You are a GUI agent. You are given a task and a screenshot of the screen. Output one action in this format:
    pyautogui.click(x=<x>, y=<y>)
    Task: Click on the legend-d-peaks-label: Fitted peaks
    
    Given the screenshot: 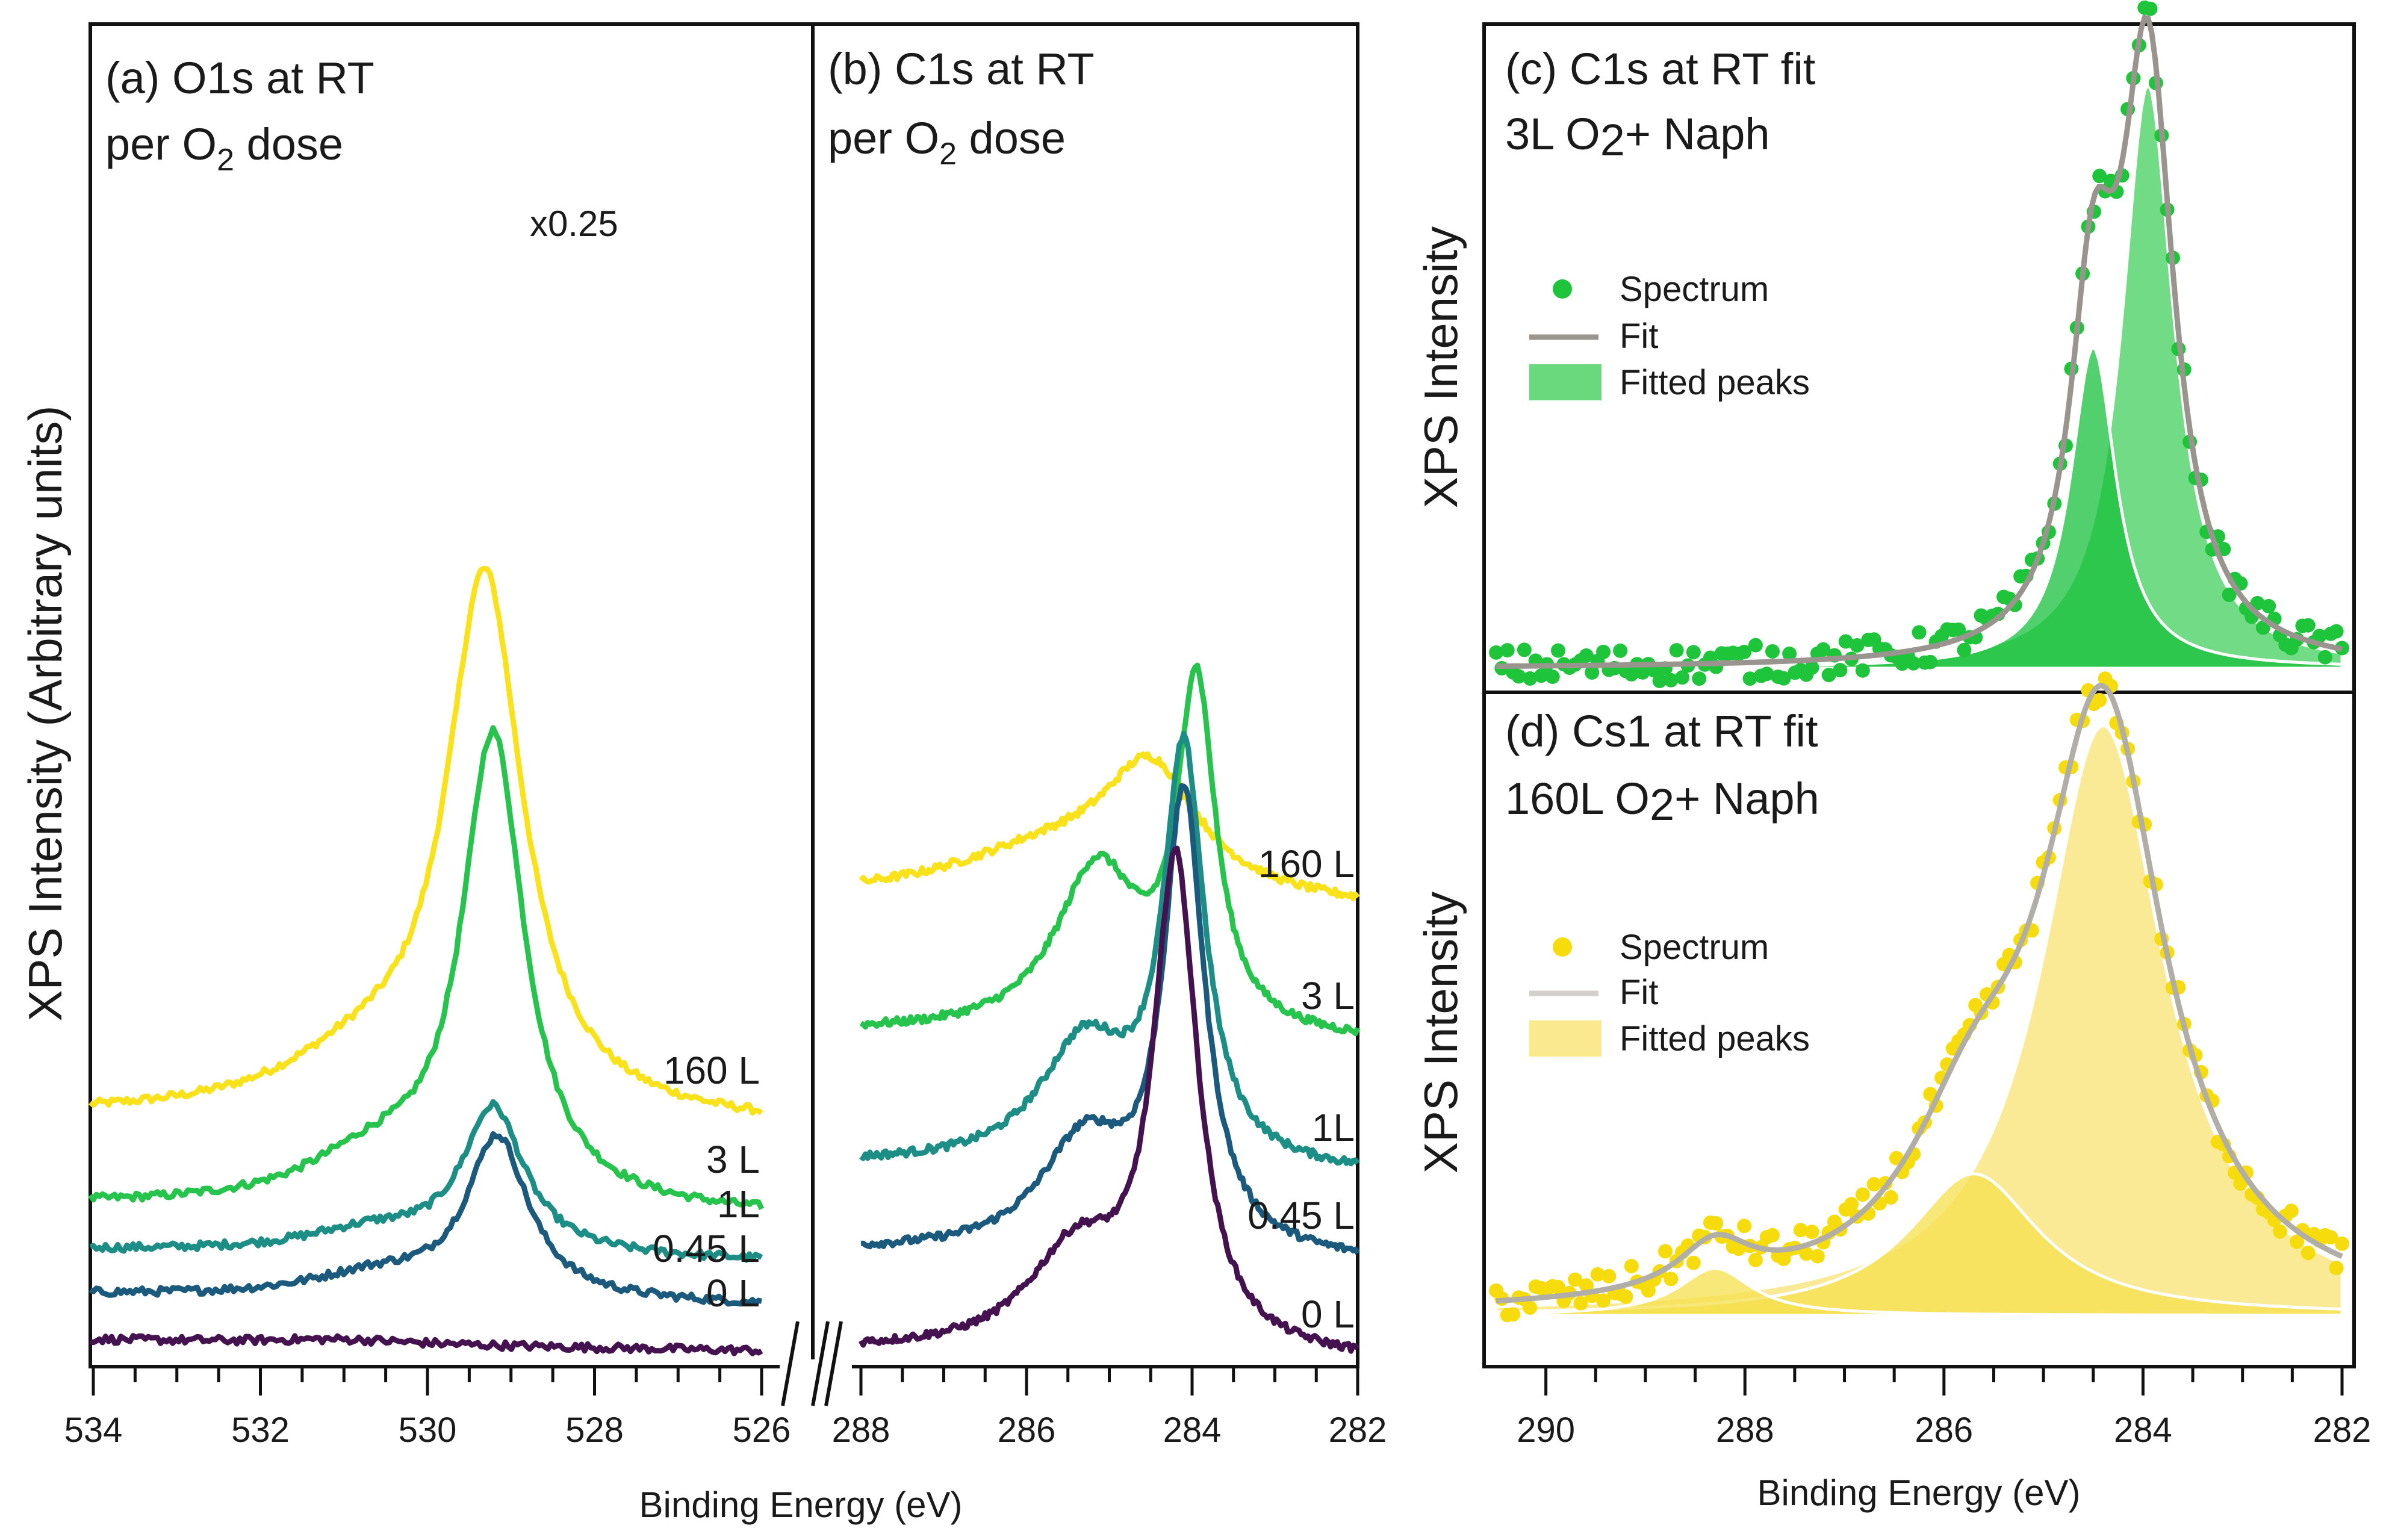 What is the action you would take?
    pyautogui.click(x=1715, y=1038)
    